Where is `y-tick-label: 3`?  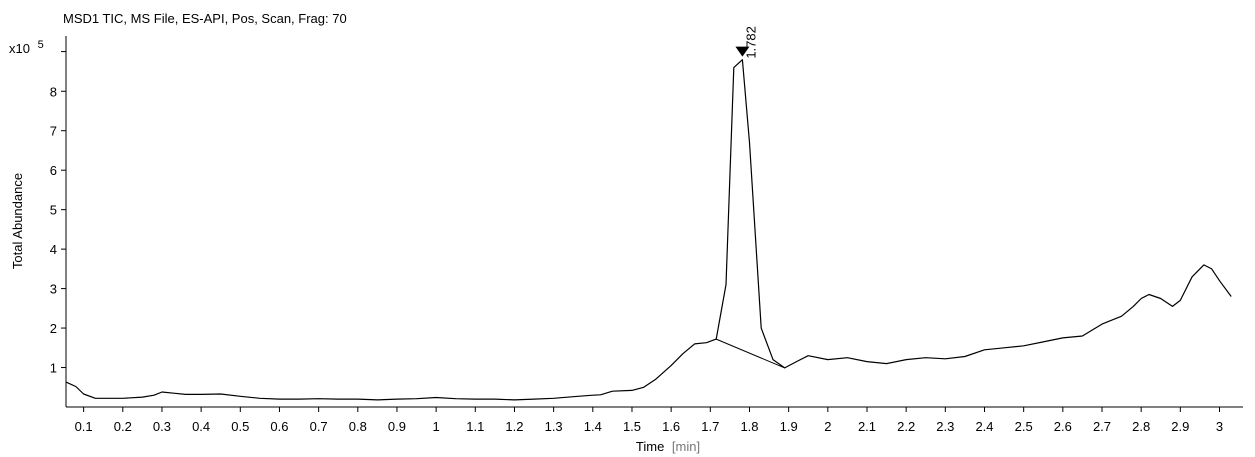
y-tick-label: 3 is located at coordinates (53, 289).